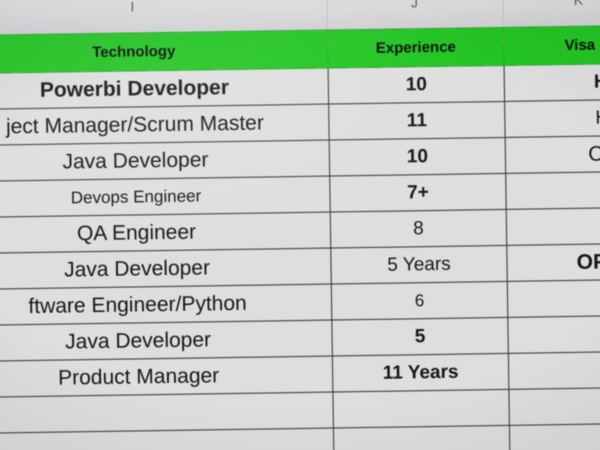 This screenshot has width=600, height=450. What do you see at coordinates (166, 305) in the screenshot?
I see `cell-technology: ftware Engineer/Python` at bounding box center [166, 305].